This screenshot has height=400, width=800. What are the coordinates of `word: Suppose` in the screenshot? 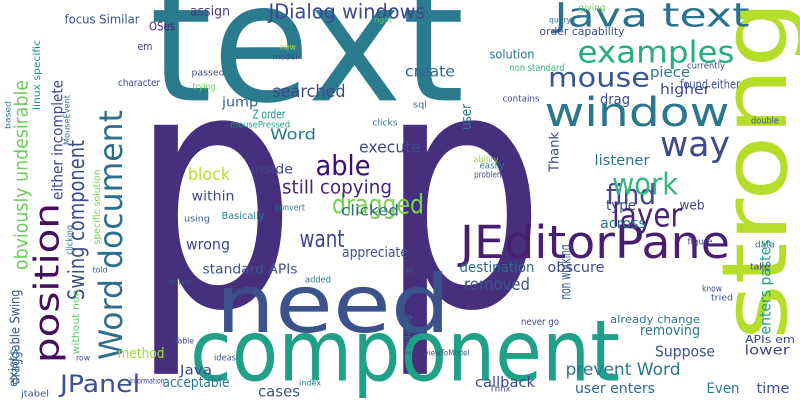 It's located at (685, 352).